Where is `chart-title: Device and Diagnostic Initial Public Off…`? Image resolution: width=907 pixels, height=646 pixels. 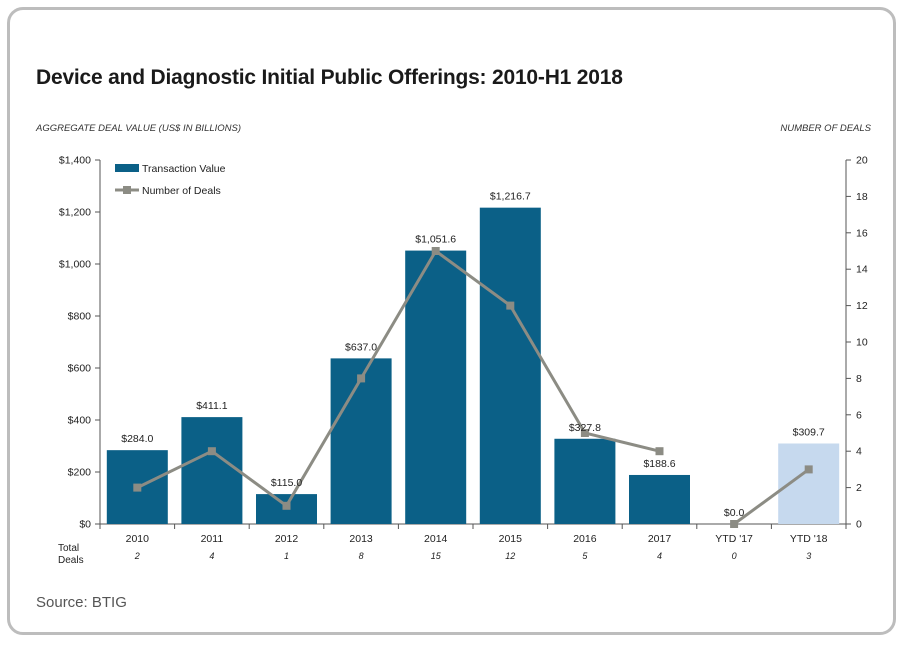 chart-title: Device and Diagnostic Initial Public Off… is located at coordinates (329, 77).